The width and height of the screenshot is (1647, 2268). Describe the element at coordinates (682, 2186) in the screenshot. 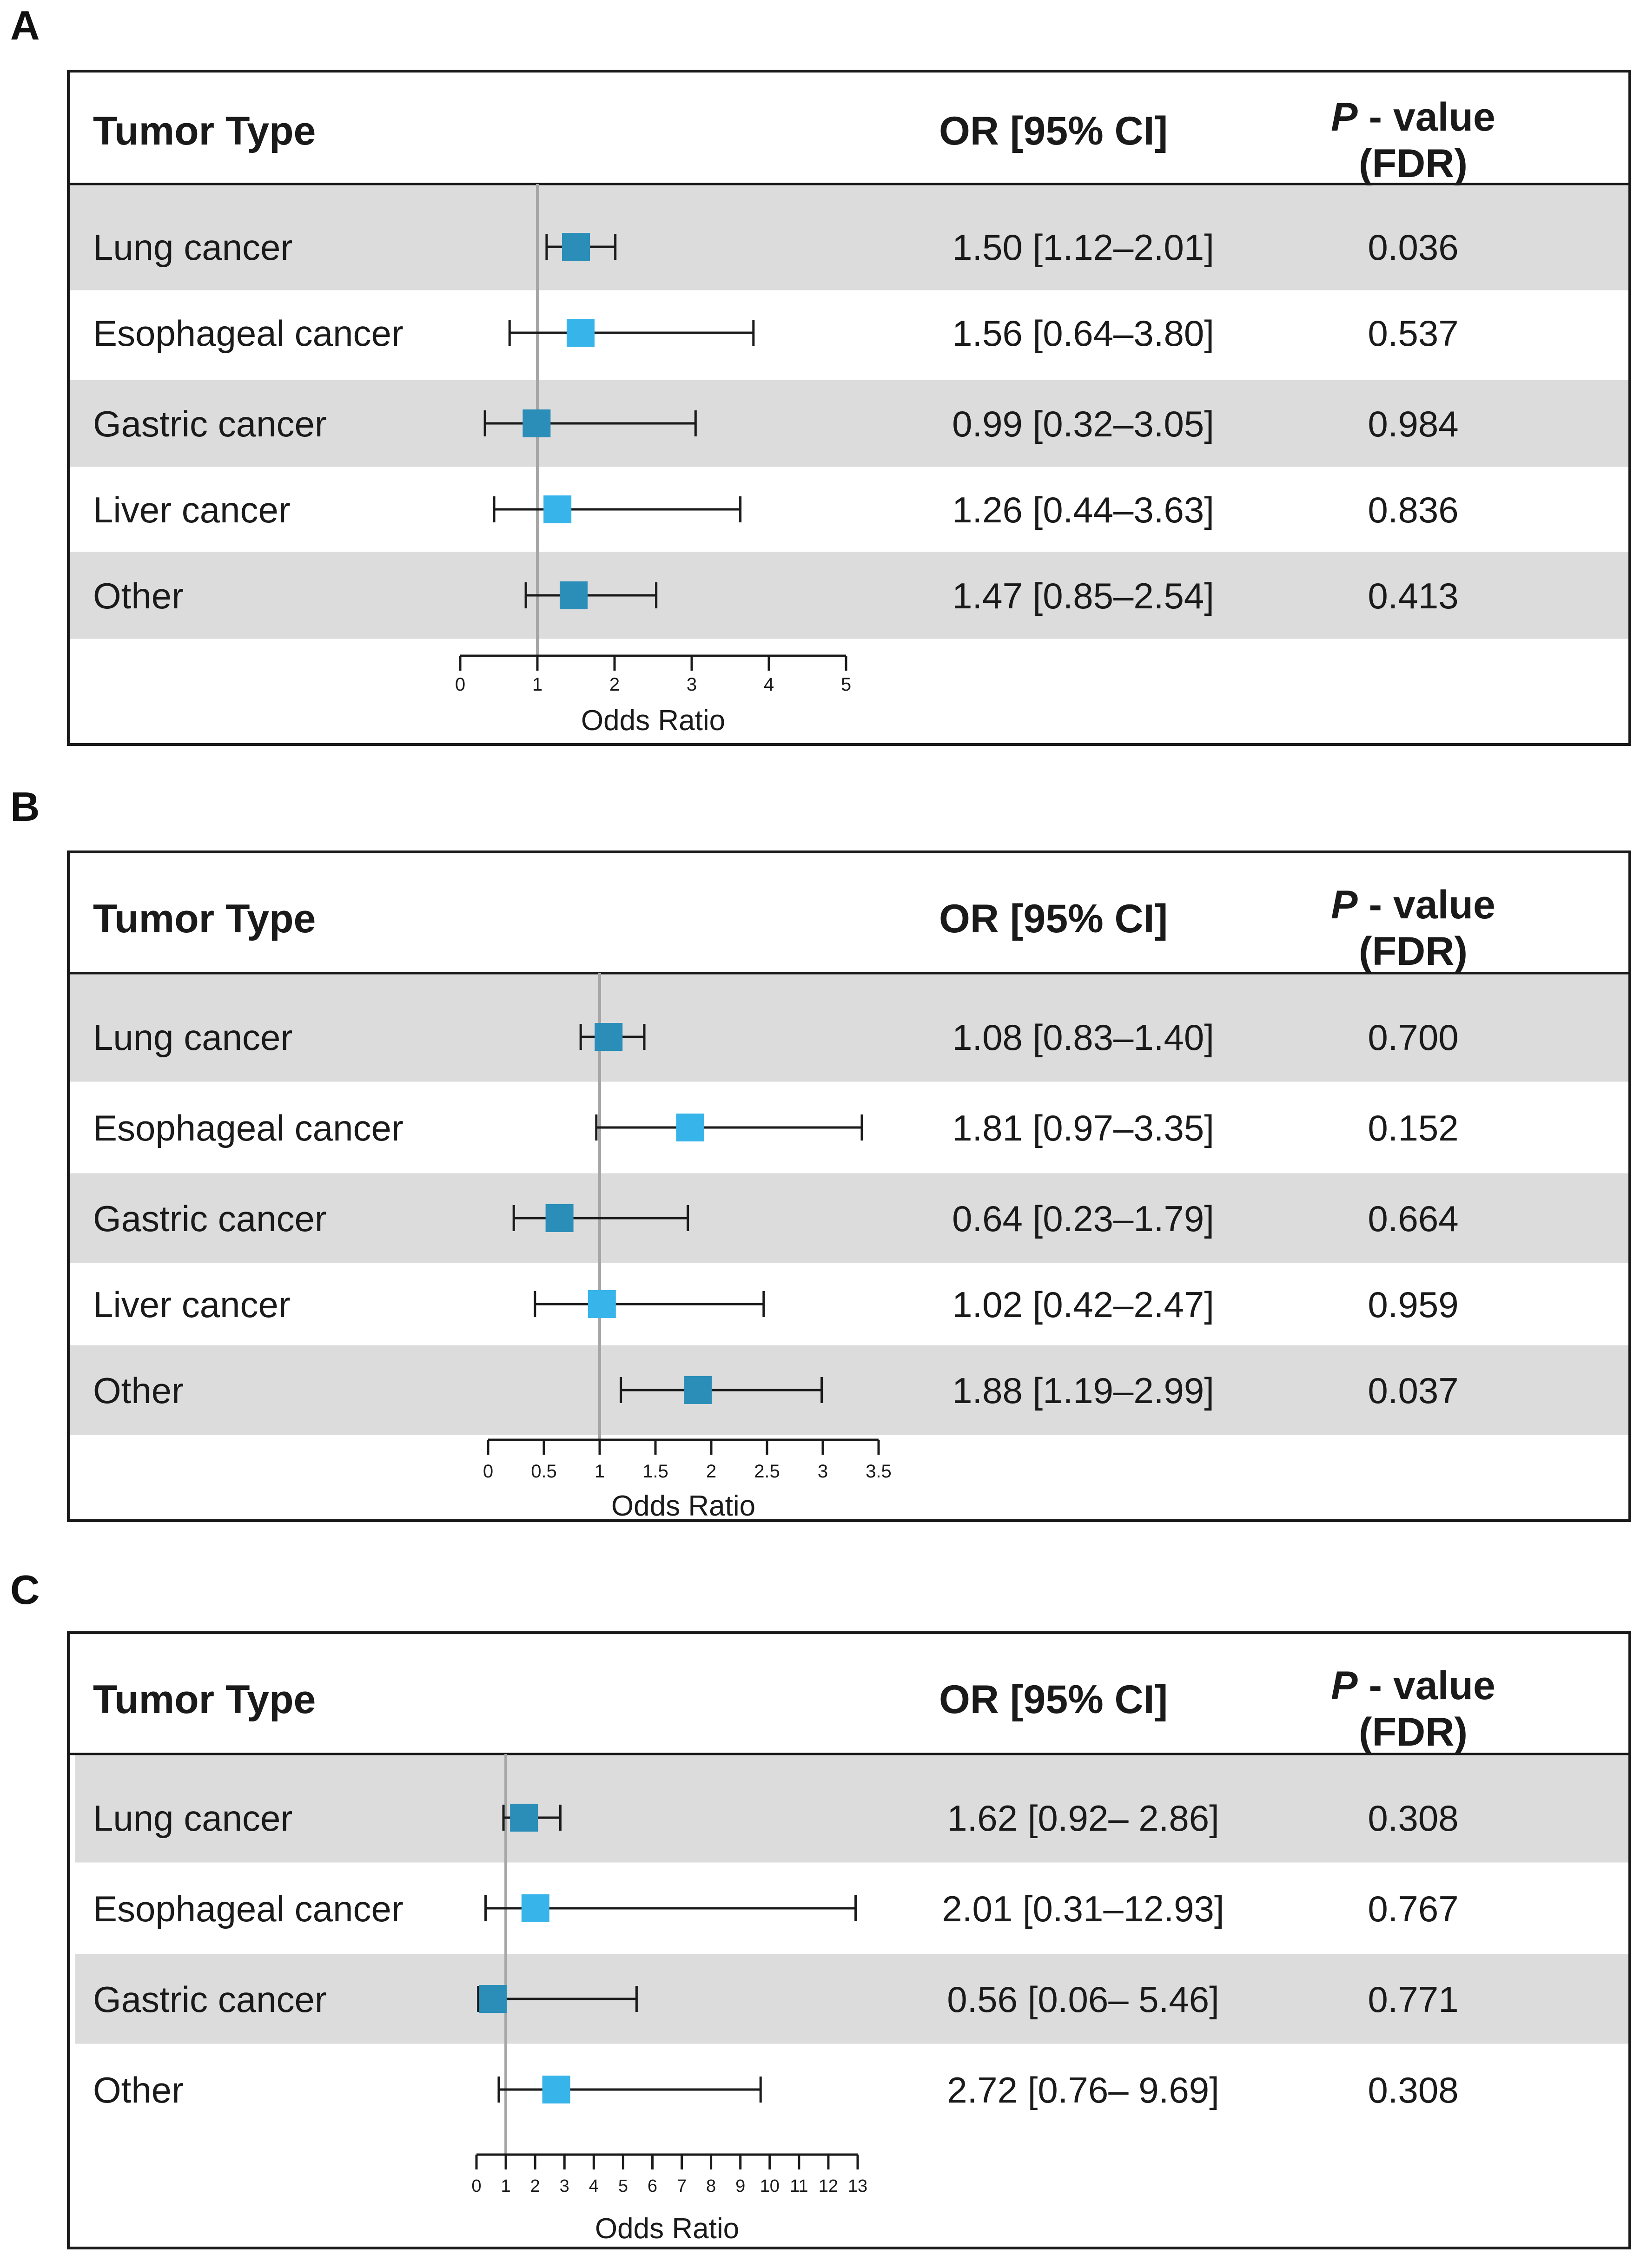

I see `panel-c-x-tick-label: 7` at that location.